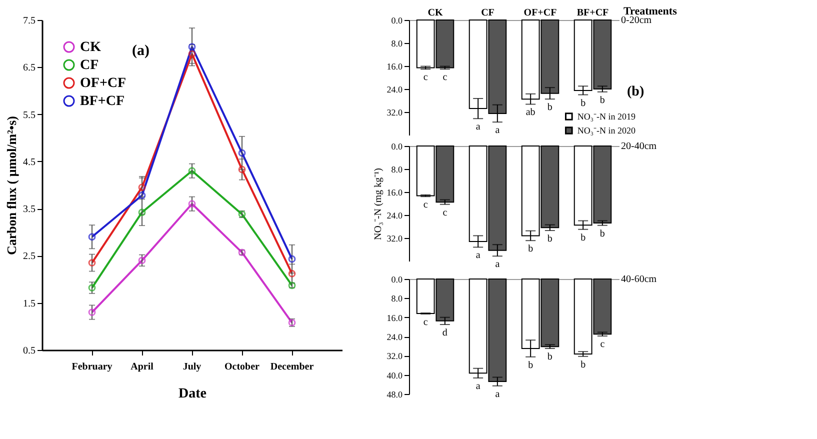  I want to click on x-axis-title: Date, so click(192, 394).